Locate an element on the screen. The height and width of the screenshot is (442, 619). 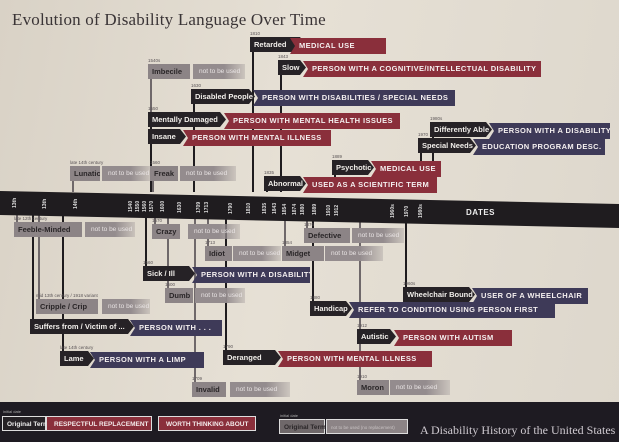
timeline-date: 1630 is located at coordinates (180, 206).